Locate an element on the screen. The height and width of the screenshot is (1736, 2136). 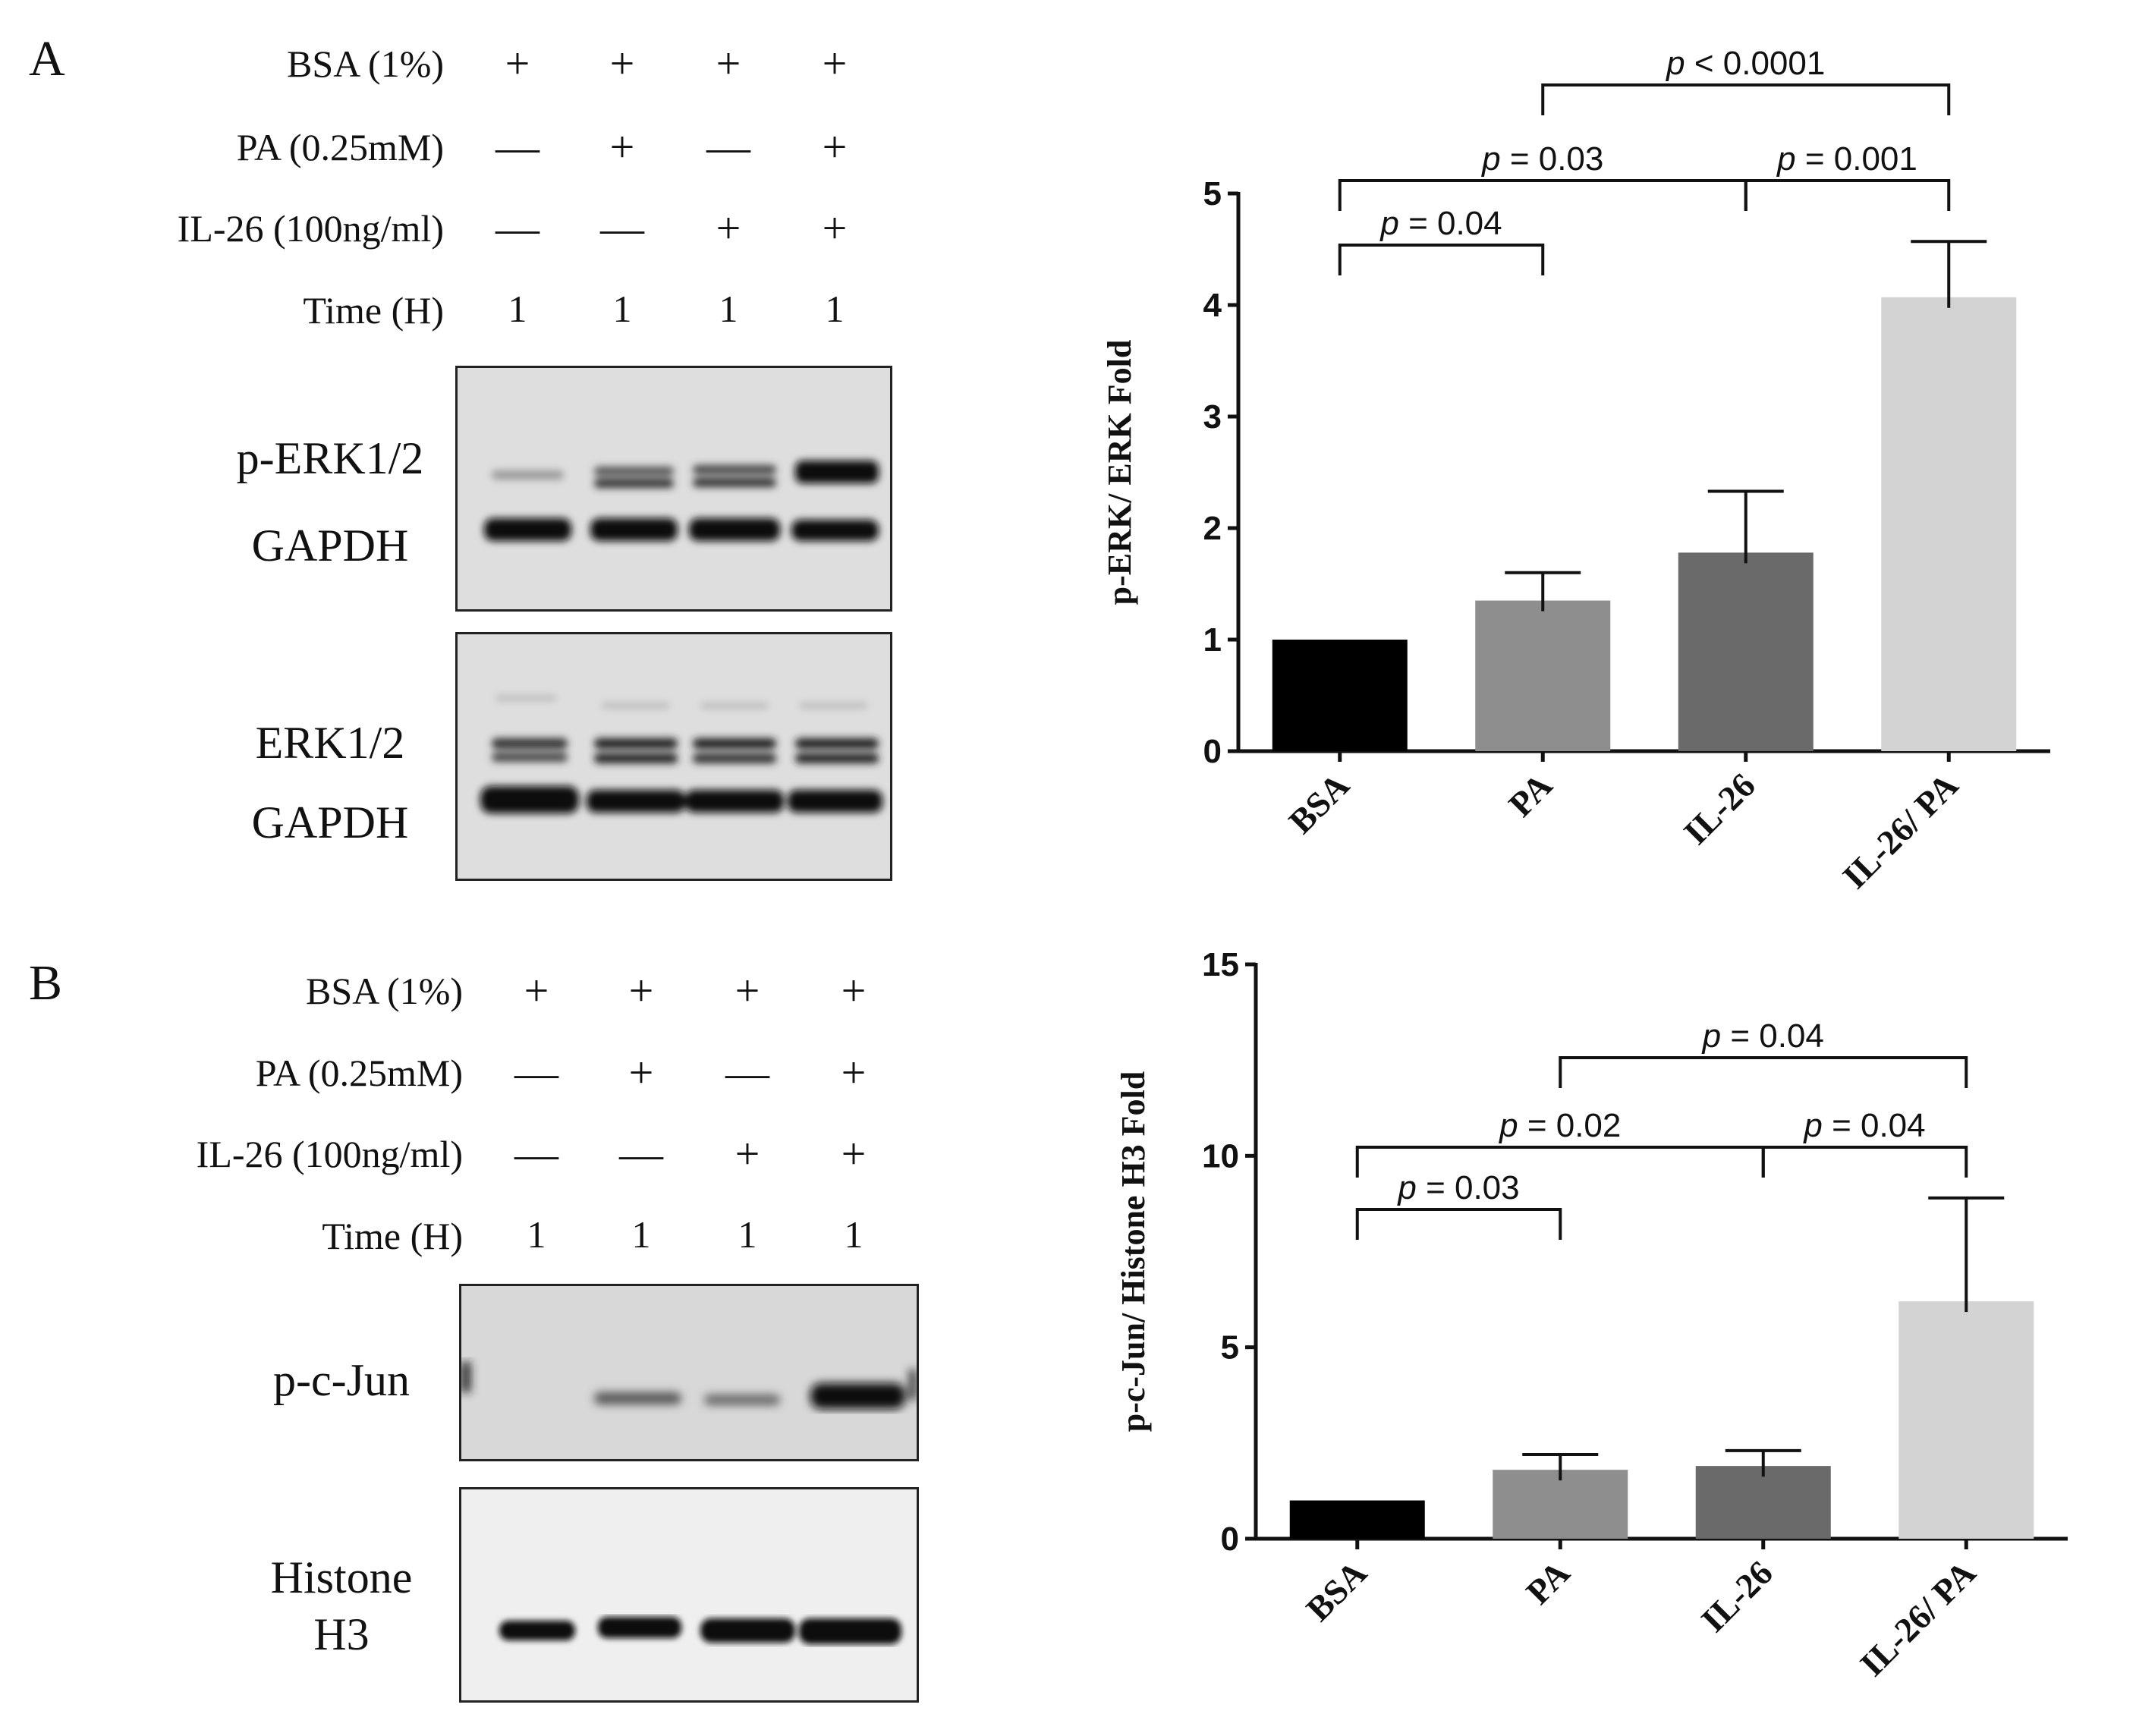
y-tick-label: 4 is located at coordinates (1212, 305).